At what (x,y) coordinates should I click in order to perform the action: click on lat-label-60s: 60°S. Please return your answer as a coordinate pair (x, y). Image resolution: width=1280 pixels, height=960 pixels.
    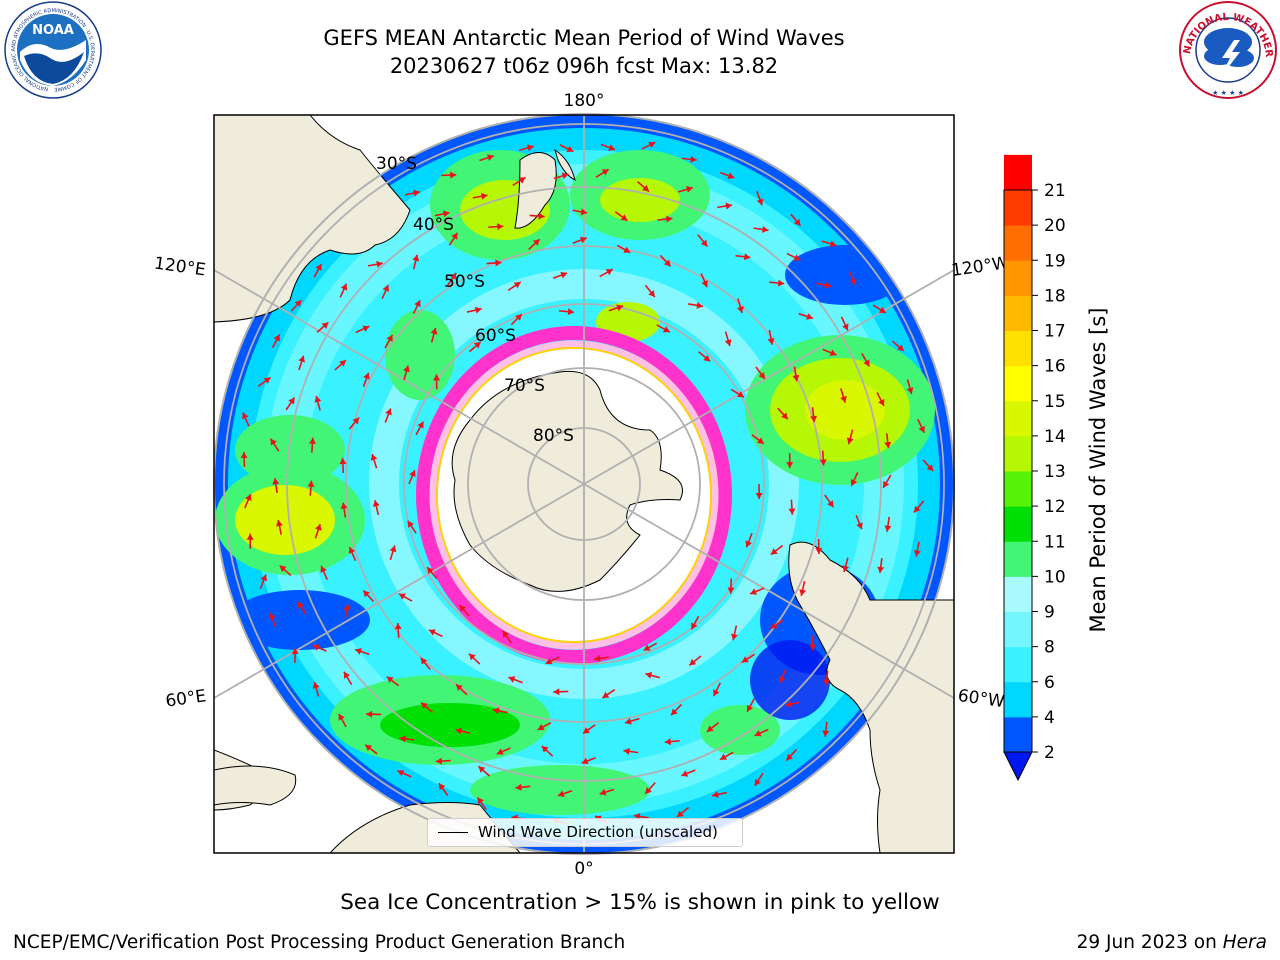
    Looking at the image, I should click on (495, 336).